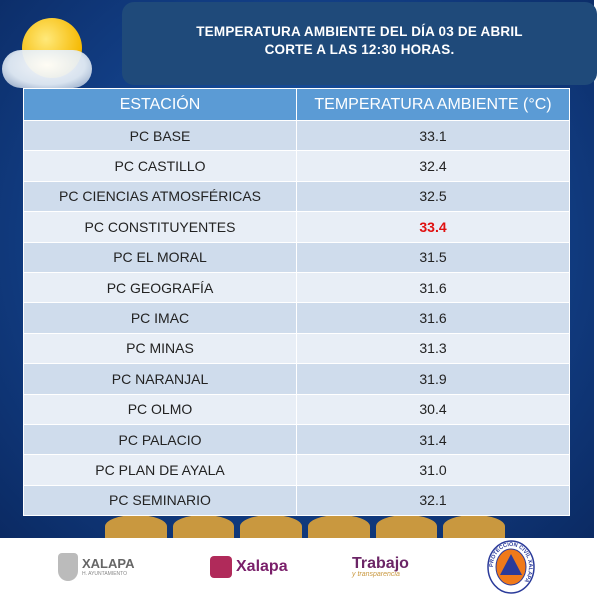 This screenshot has width=600, height=595. Describe the element at coordinates (160, 318) in the screenshot. I see `station-name: PC IMAC` at that location.